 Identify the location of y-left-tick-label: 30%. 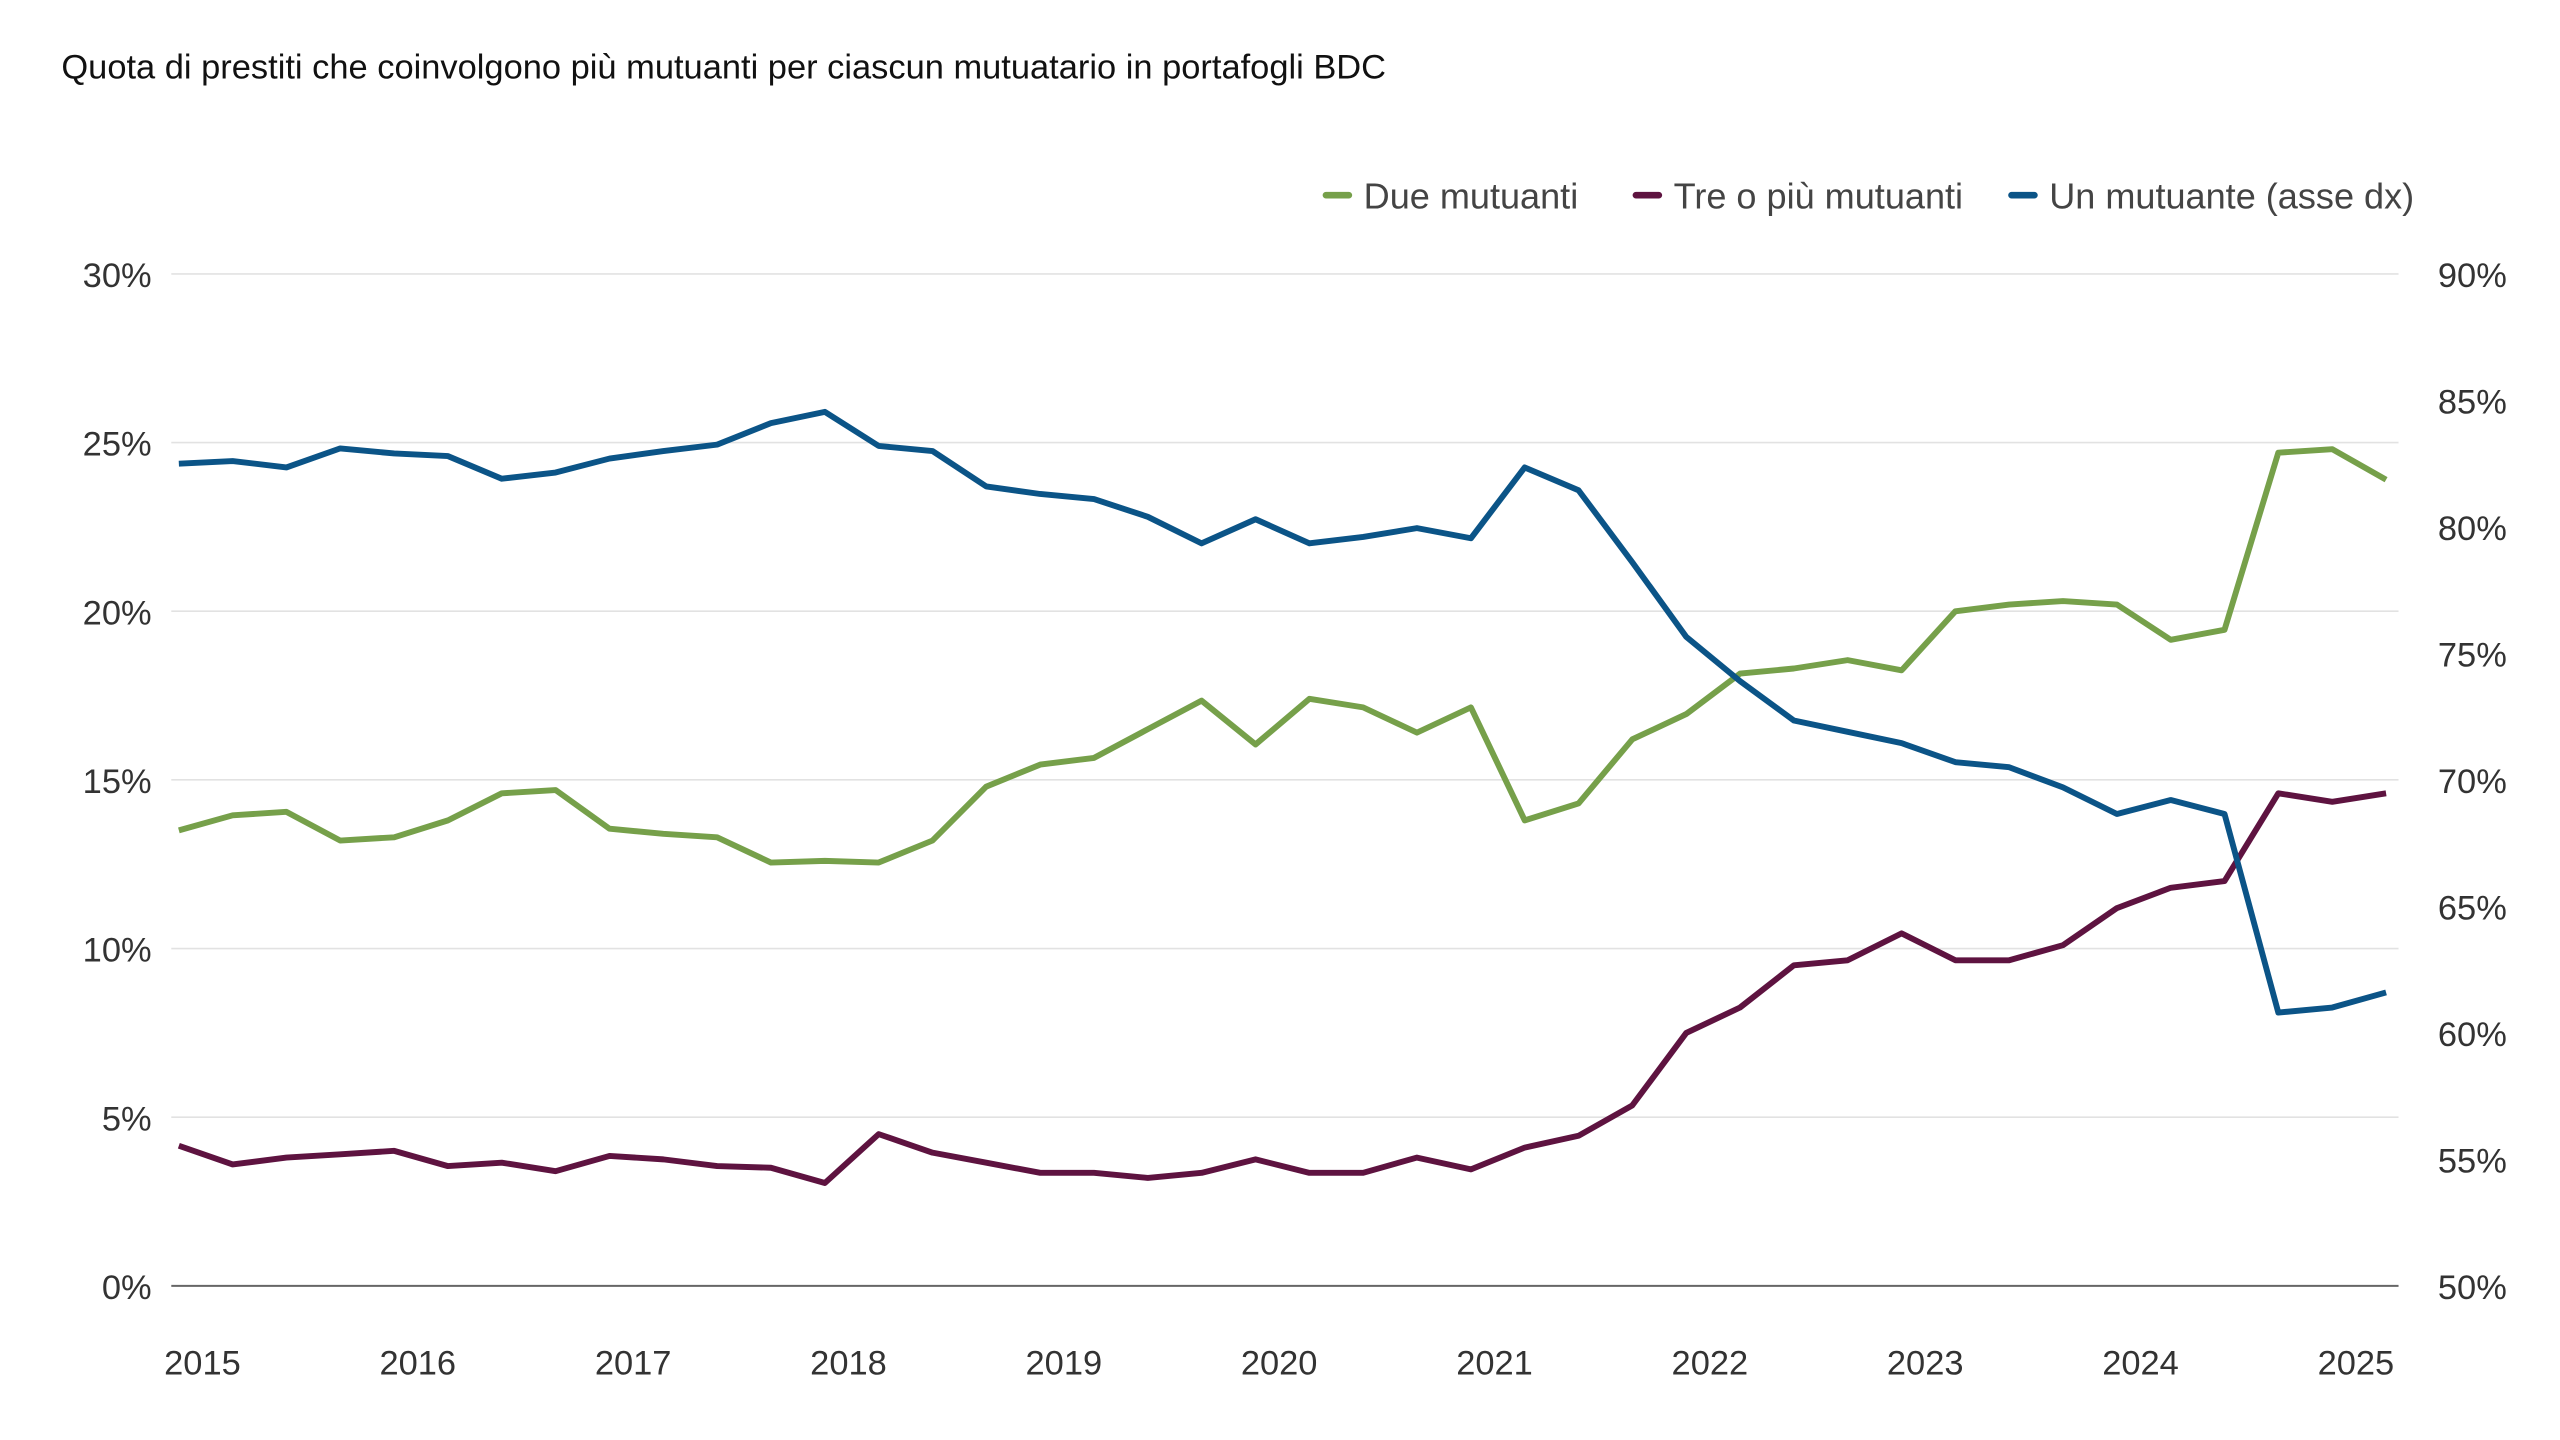
(117, 276).